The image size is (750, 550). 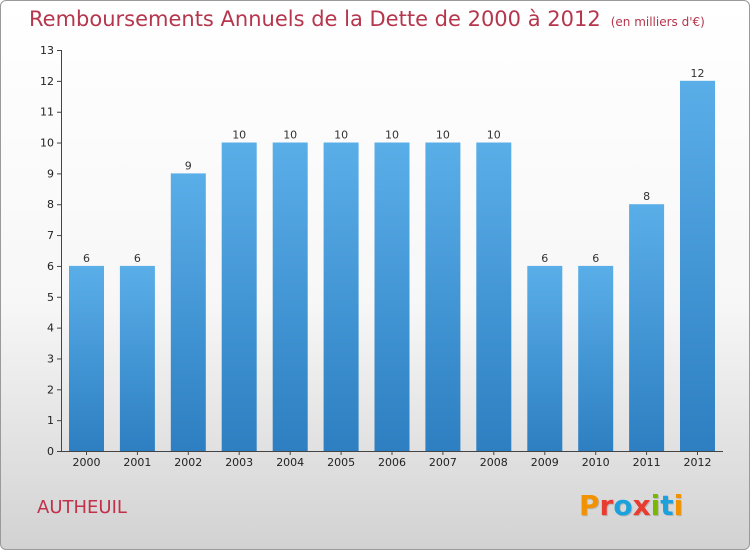 I want to click on y-tick-label: 1, so click(x=50, y=420).